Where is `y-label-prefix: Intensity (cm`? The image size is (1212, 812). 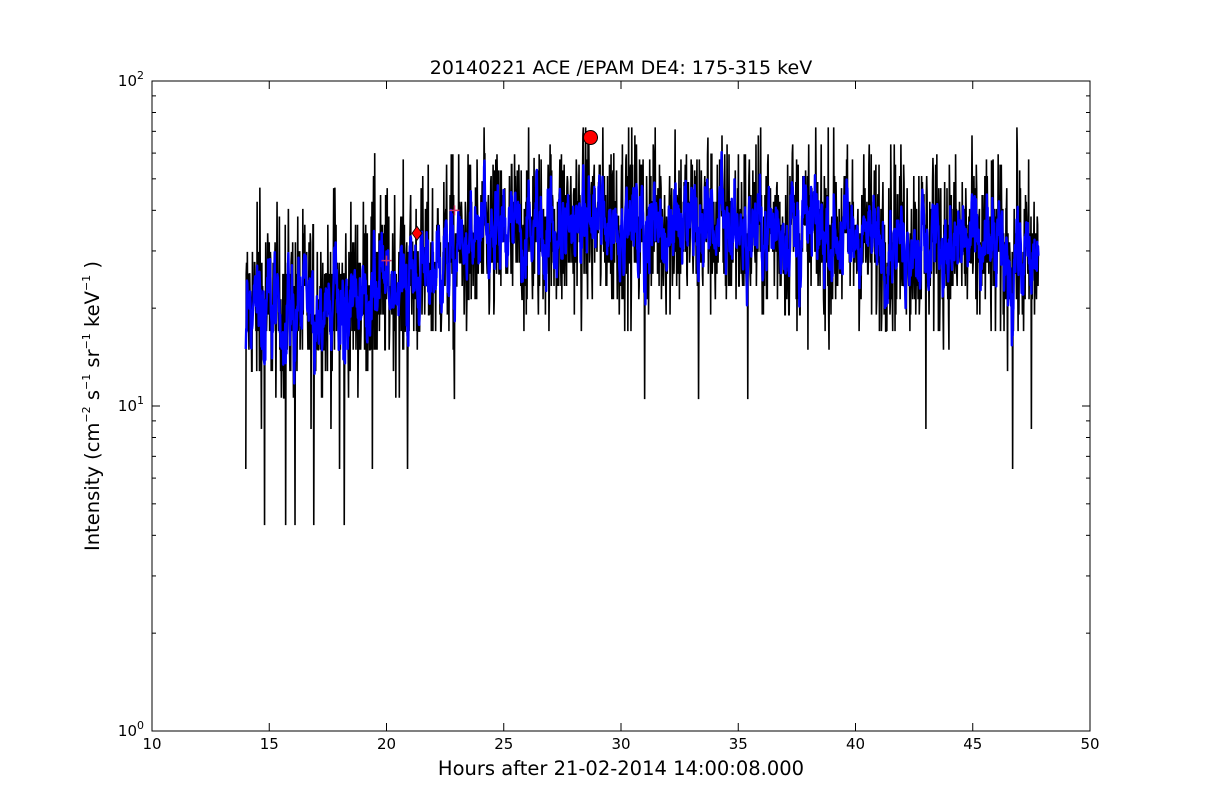 y-label-prefix: Intensity (cm is located at coordinates (92, 487).